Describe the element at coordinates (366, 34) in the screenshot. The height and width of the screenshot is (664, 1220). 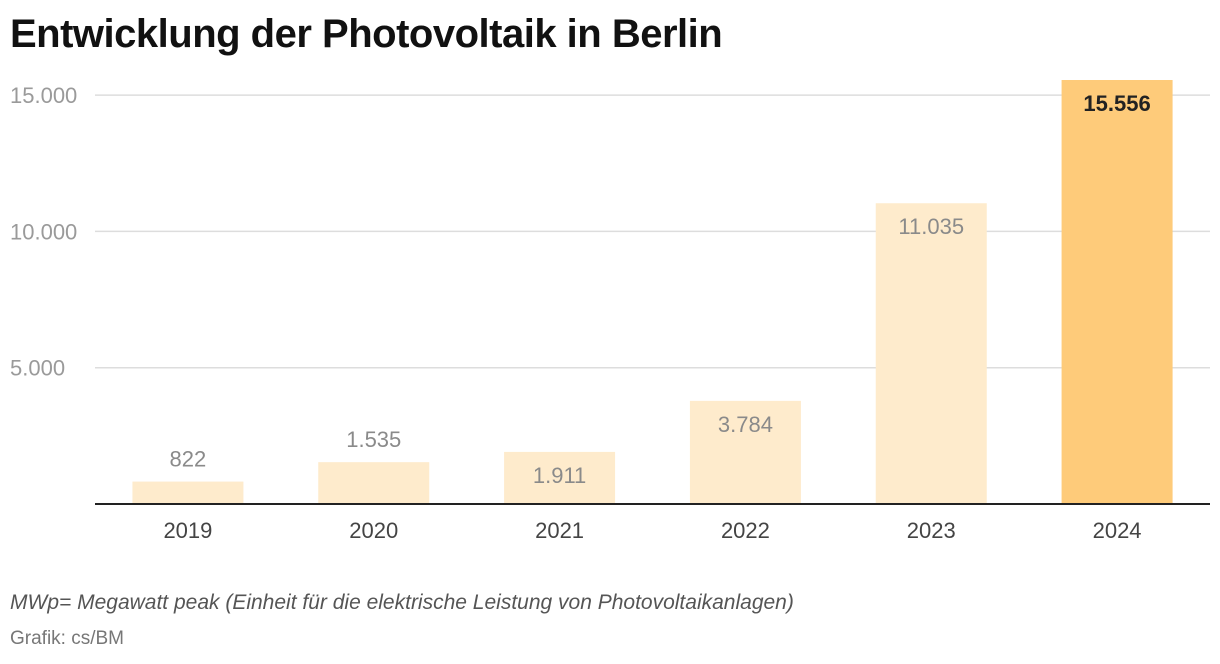
I see `chart-title: Entwicklung der Photovoltaik in Berlin` at that location.